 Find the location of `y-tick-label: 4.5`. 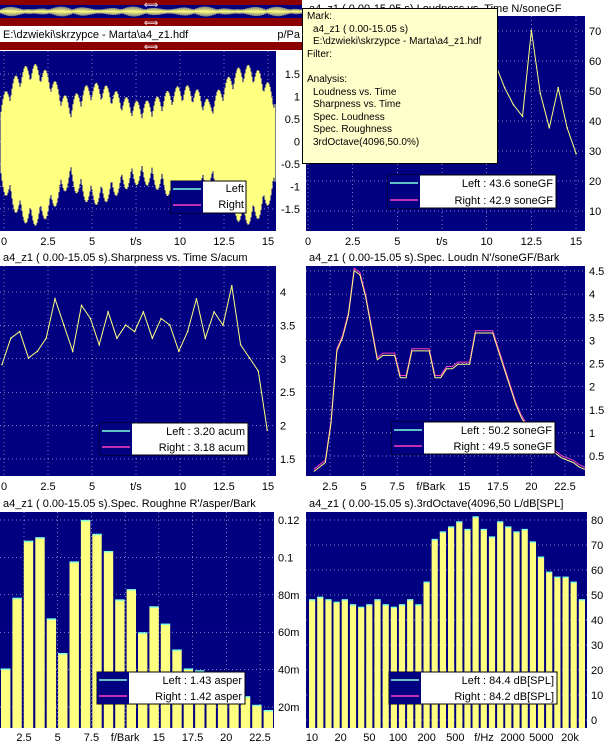

y-tick-label: 4.5 is located at coordinates (596, 272).